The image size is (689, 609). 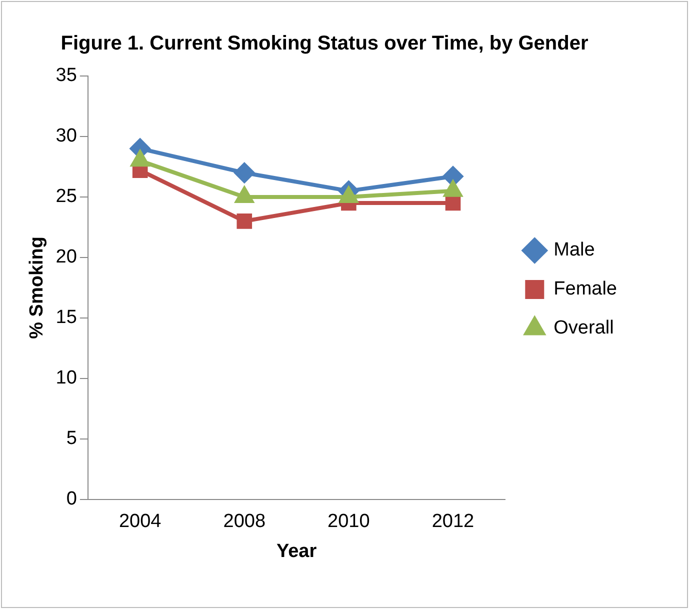 What do you see at coordinates (586, 289) in the screenshot?
I see `legend-label: Female` at bounding box center [586, 289].